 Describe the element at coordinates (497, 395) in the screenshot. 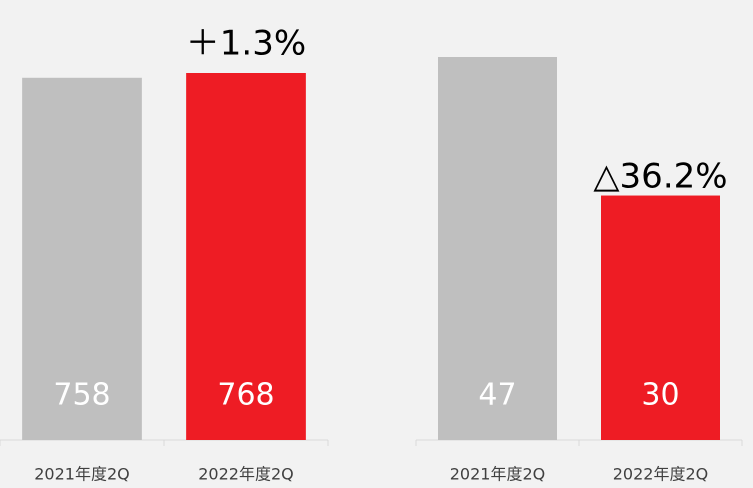

I see `bar-value-label: 47` at that location.